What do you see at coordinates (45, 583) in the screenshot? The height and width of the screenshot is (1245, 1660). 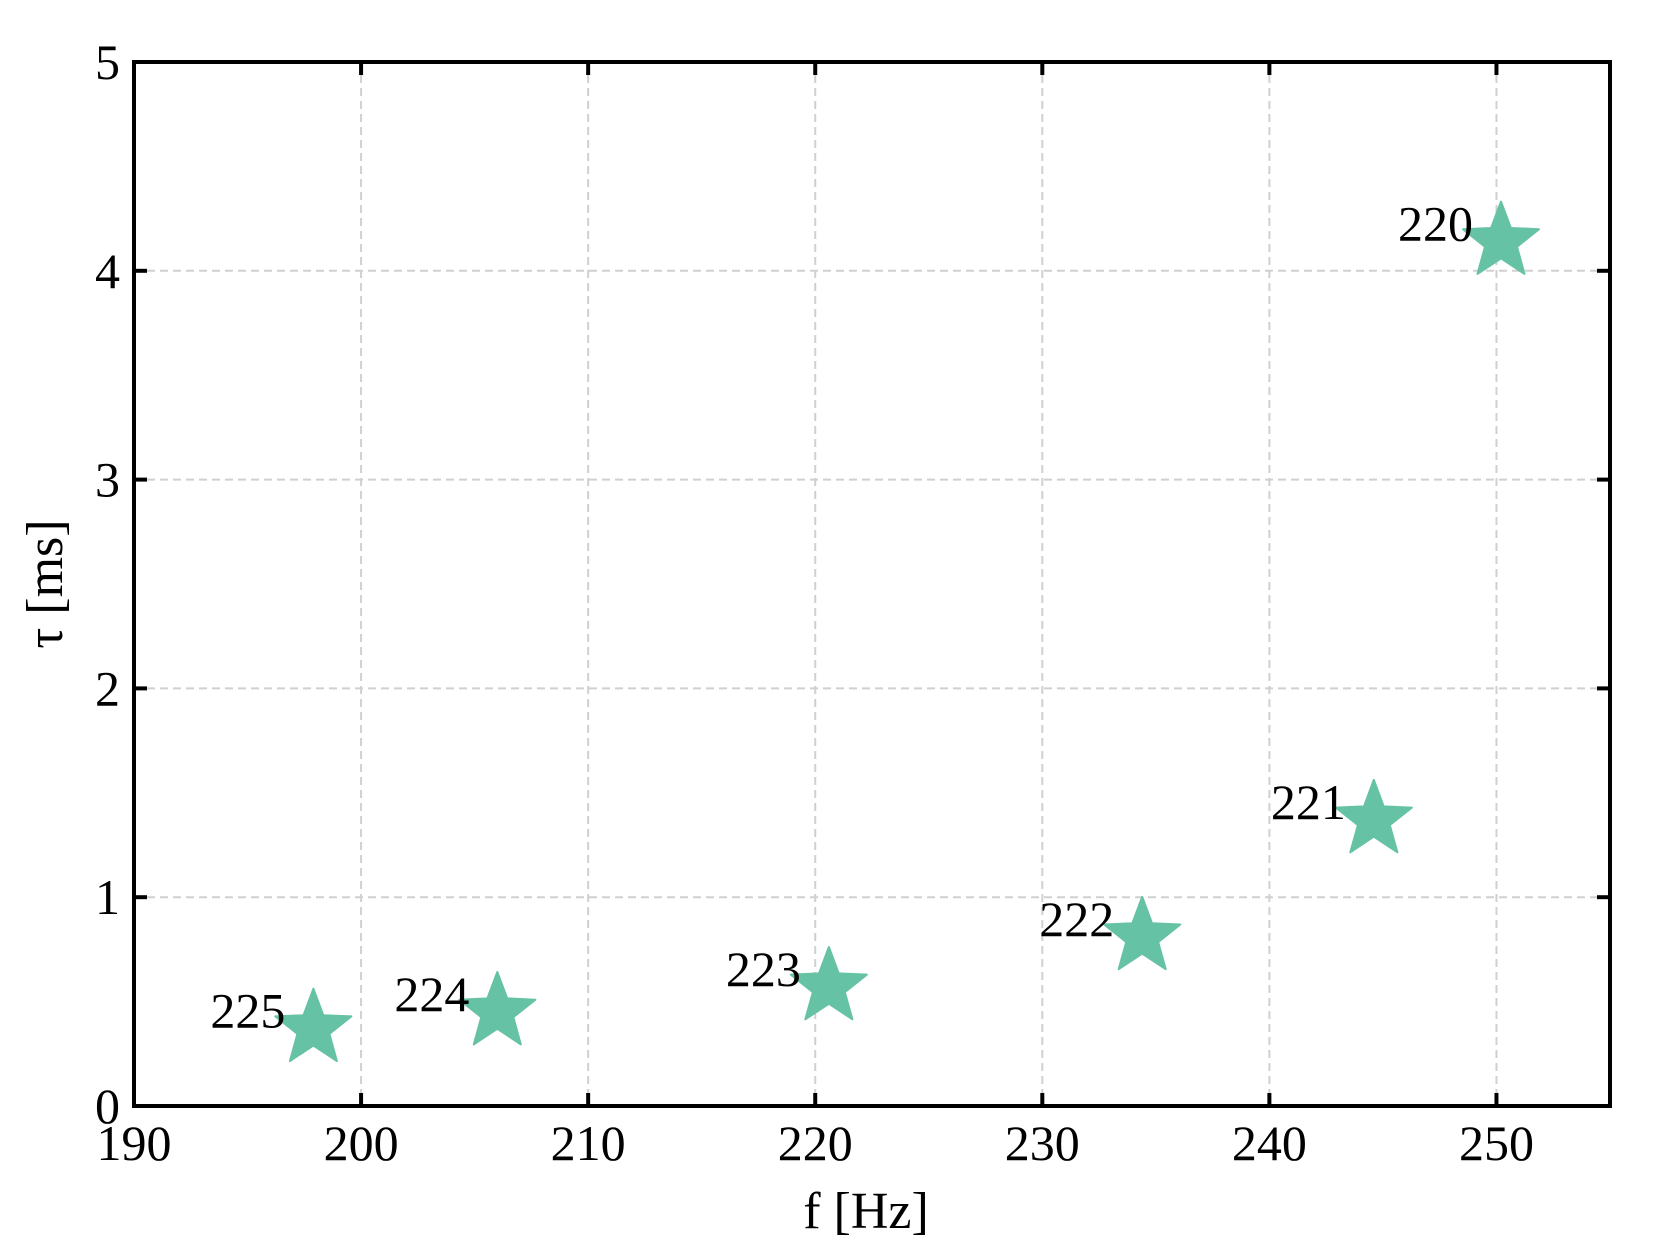 I see `y-axis-label: τ [ms]` at bounding box center [45, 583].